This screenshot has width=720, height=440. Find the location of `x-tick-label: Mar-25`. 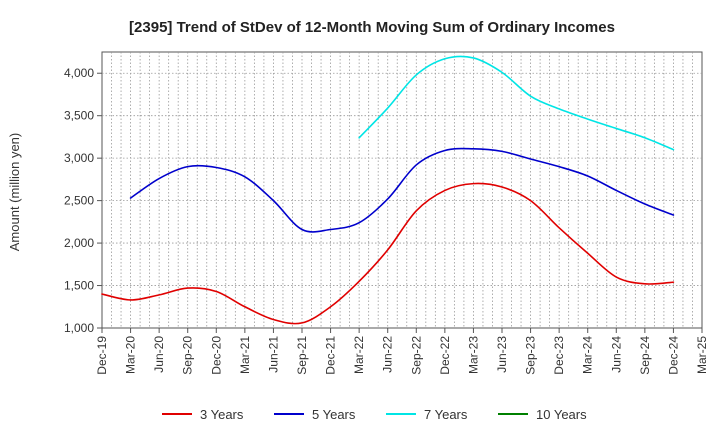

x-tick-label: Mar-25 is located at coordinates (702, 355).